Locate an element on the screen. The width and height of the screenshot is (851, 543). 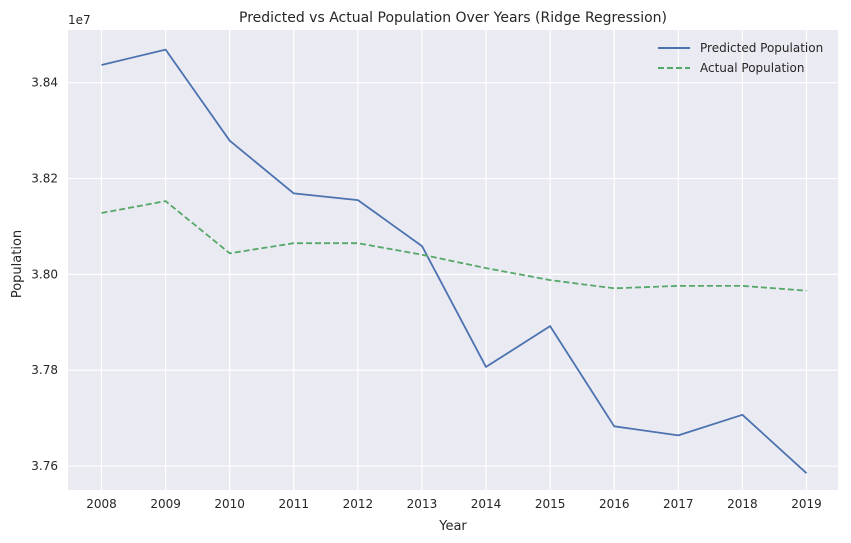
x-tick-label: 2011 is located at coordinates (293, 504).